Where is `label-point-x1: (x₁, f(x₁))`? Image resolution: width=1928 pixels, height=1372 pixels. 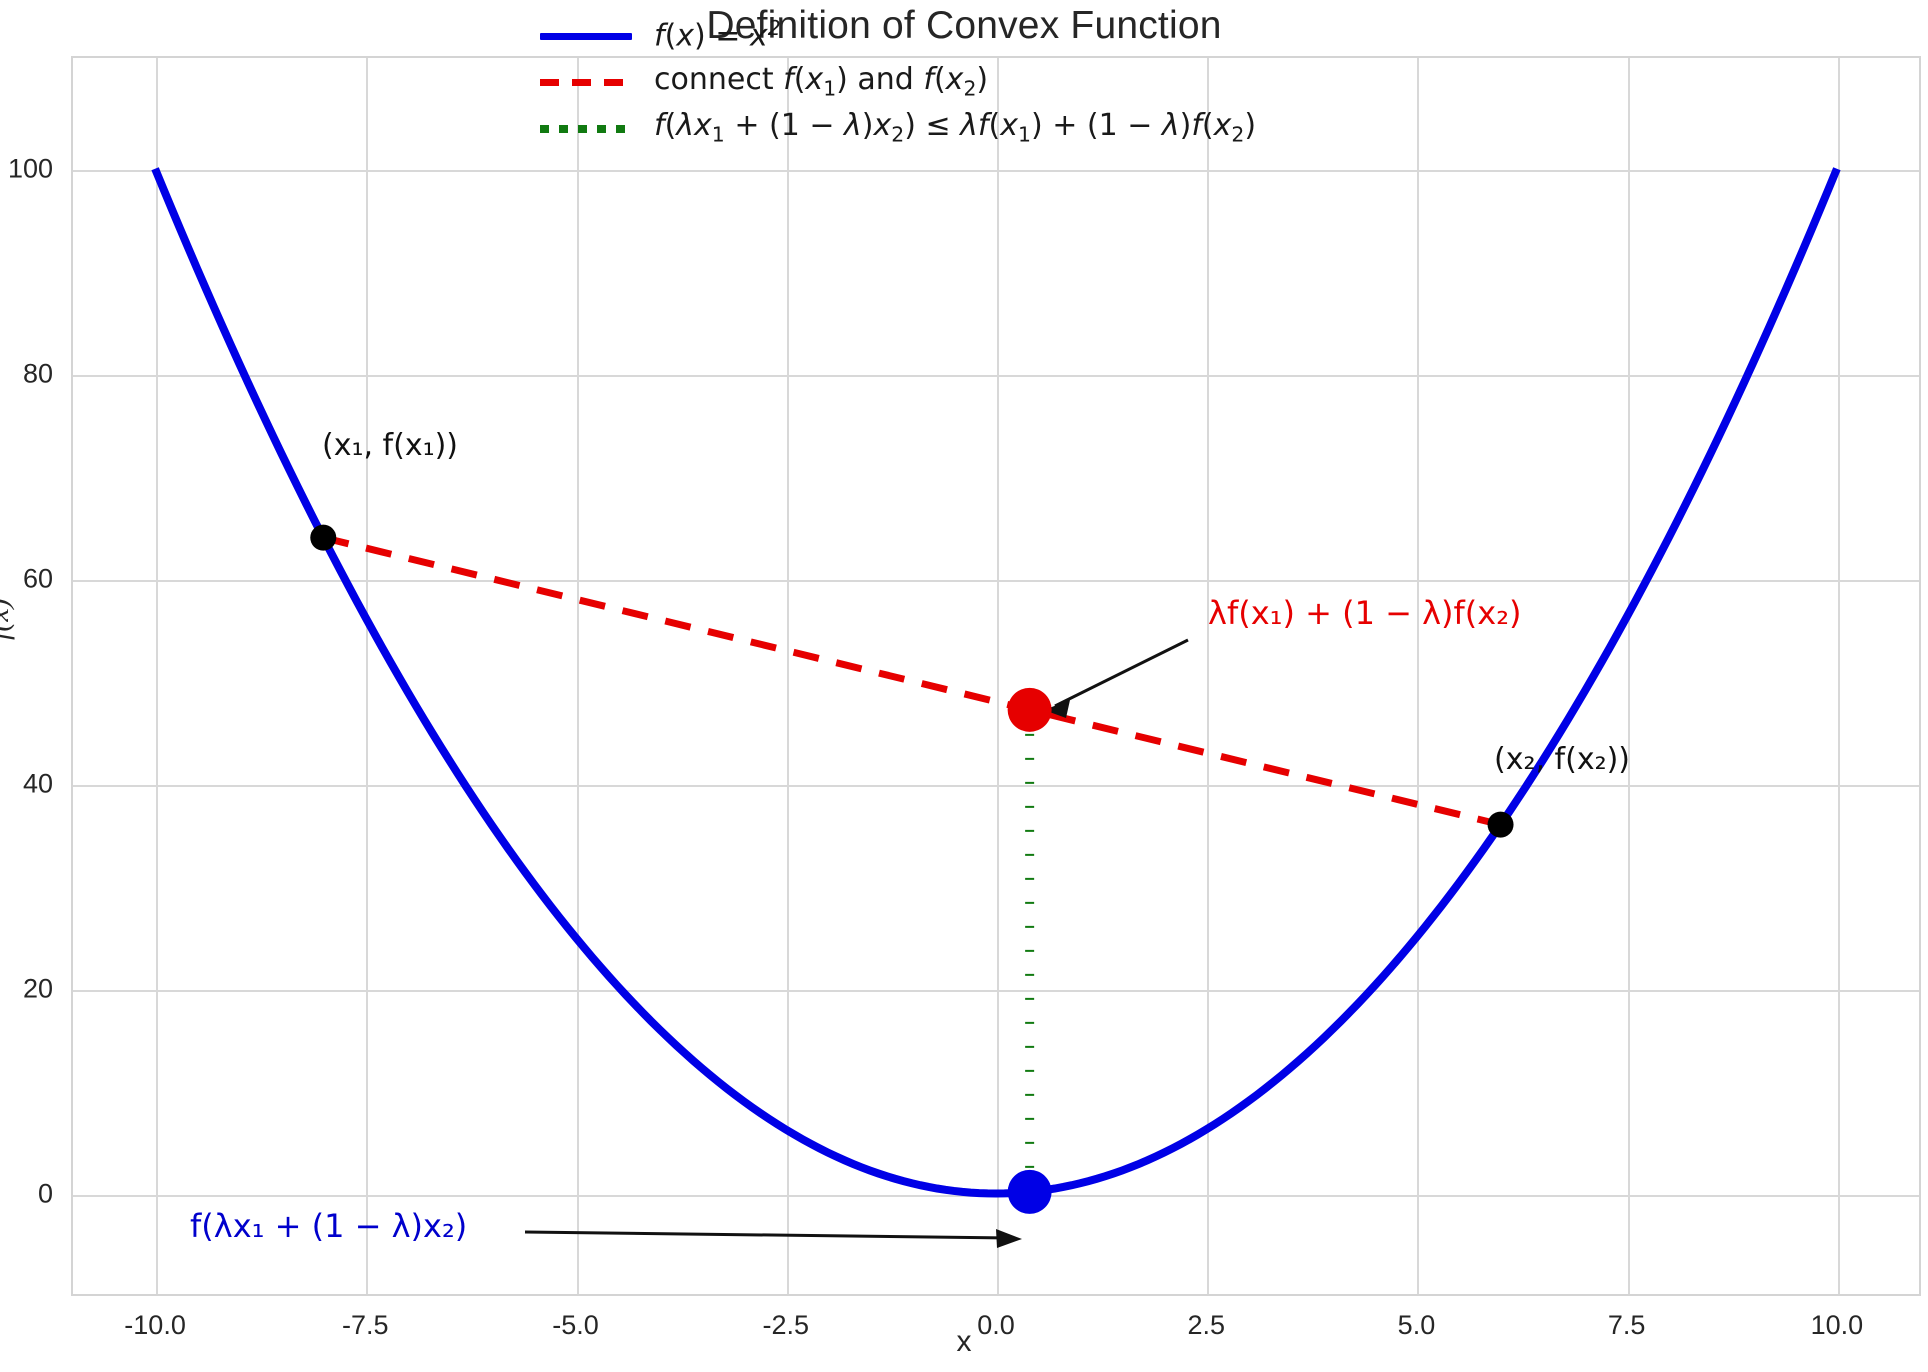
label-point-x1: (x₁, f(x₁)) is located at coordinates (390, 445).